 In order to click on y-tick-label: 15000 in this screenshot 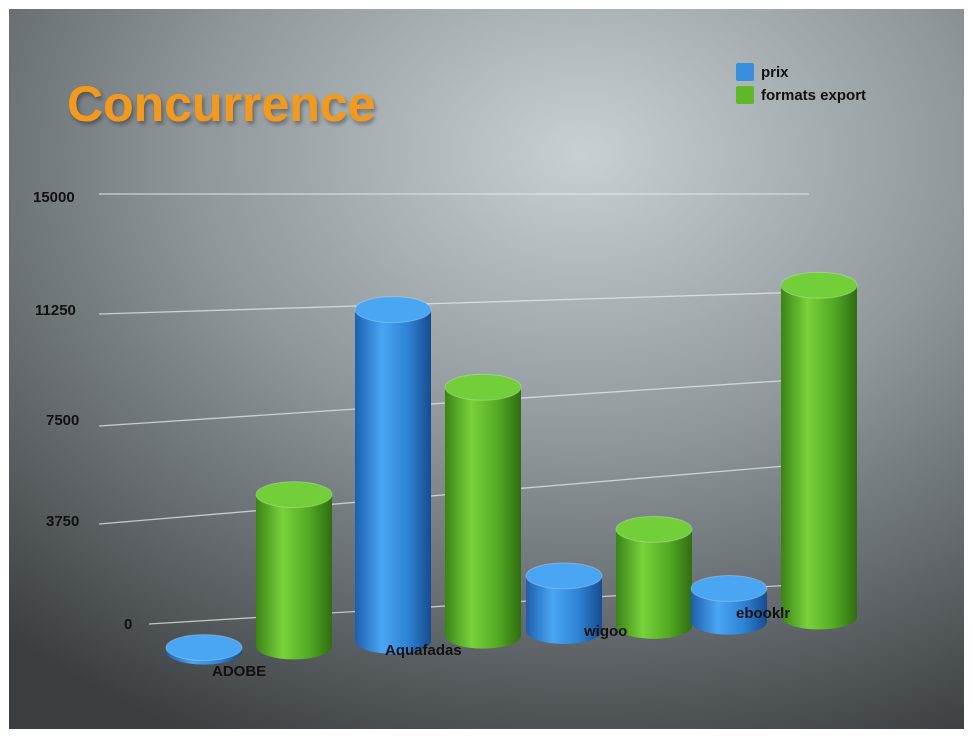, I will do `click(54, 197)`.